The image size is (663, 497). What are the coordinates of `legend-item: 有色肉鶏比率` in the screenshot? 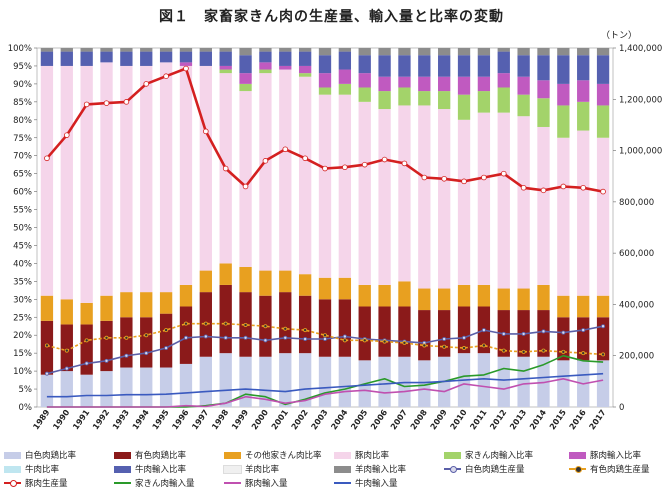 It's located at (169, 455).